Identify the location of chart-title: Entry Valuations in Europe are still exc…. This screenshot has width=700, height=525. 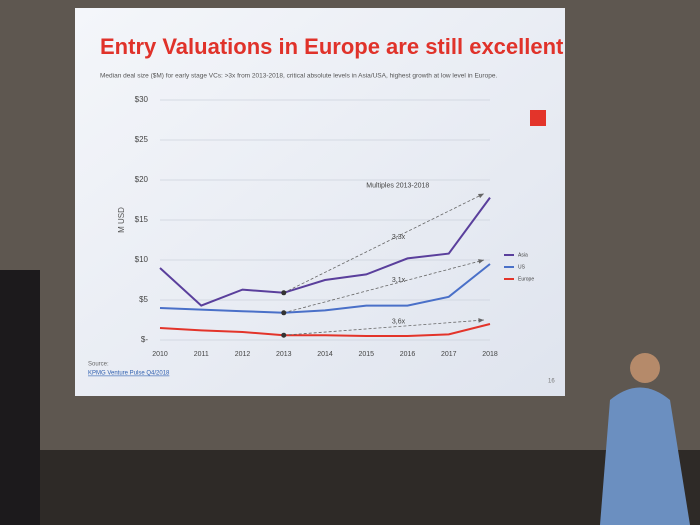
(332, 46).